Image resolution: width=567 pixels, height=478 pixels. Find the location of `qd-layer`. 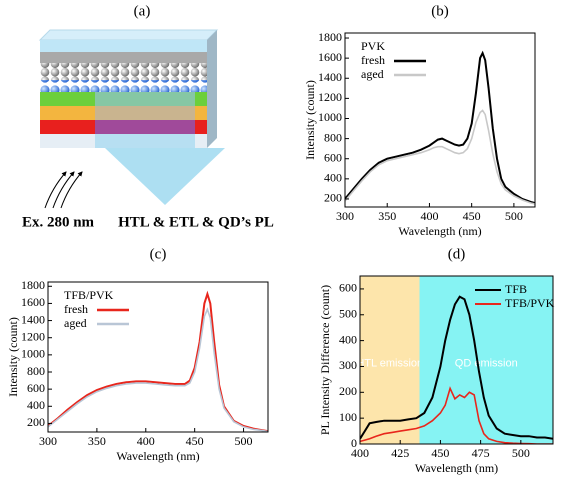

qd-layer is located at coordinates (123, 86).